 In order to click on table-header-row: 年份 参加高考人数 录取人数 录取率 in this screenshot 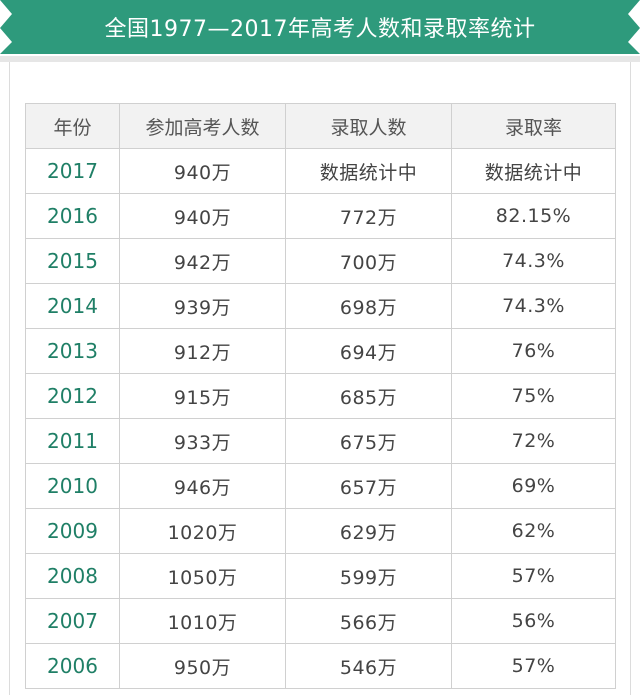, I will do `click(320, 126)`.